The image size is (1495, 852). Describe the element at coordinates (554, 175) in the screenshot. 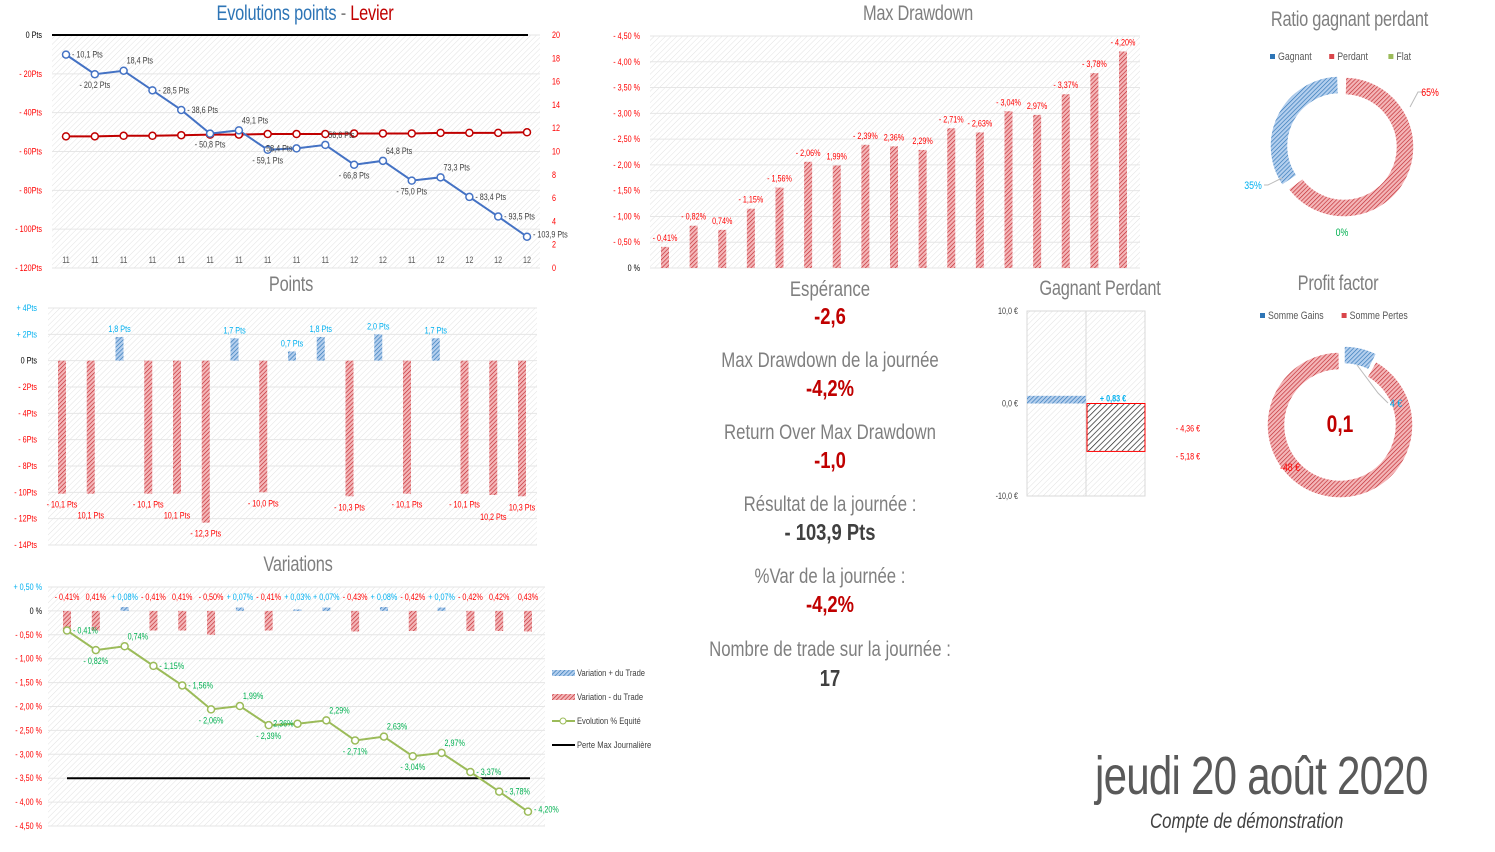

I see `y-right-tick-label: 8` at that location.